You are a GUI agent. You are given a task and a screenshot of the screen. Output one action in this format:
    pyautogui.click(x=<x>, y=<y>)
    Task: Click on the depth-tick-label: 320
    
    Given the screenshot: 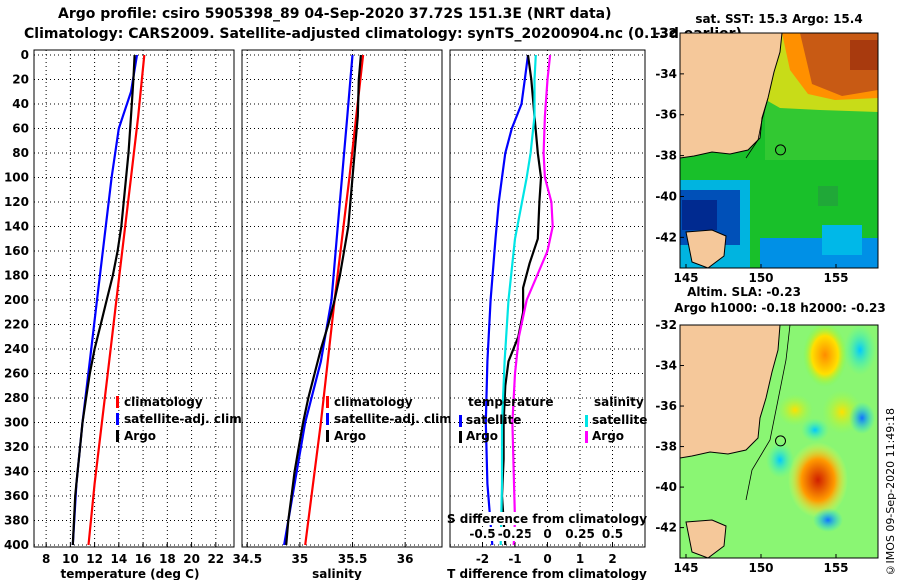 What is the action you would take?
    pyautogui.click(x=16, y=447)
    